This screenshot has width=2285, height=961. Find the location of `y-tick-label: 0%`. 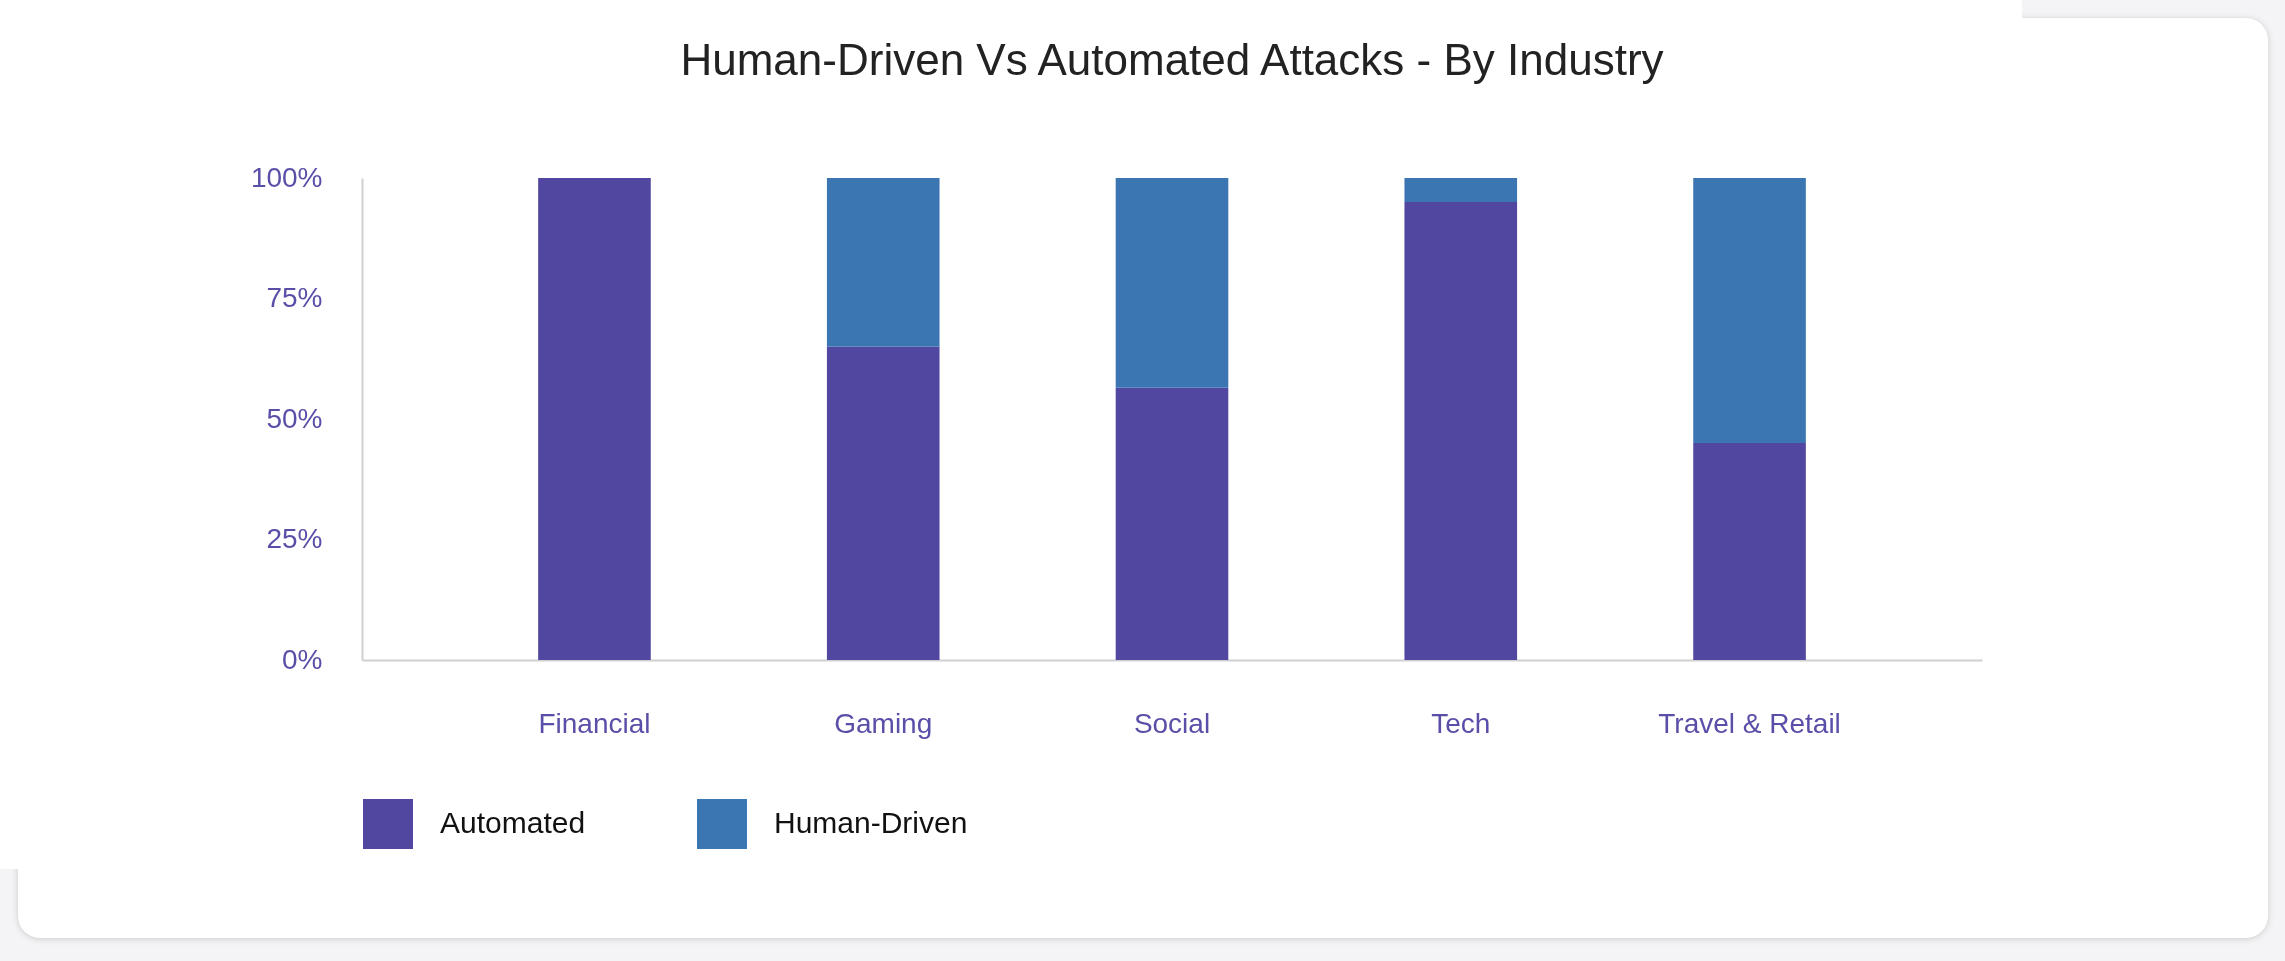

y-tick-label: 0% is located at coordinates (302, 659).